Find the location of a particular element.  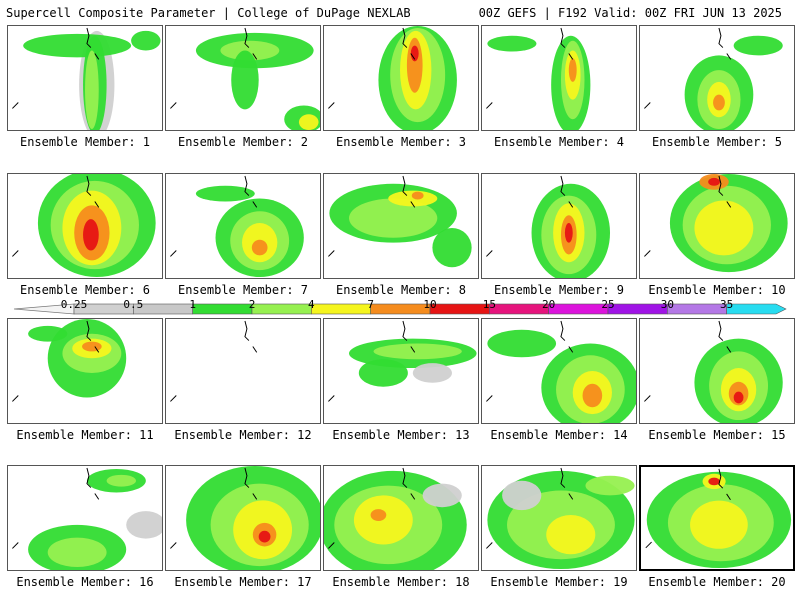

colorbar is located at coordinates (400, 309).